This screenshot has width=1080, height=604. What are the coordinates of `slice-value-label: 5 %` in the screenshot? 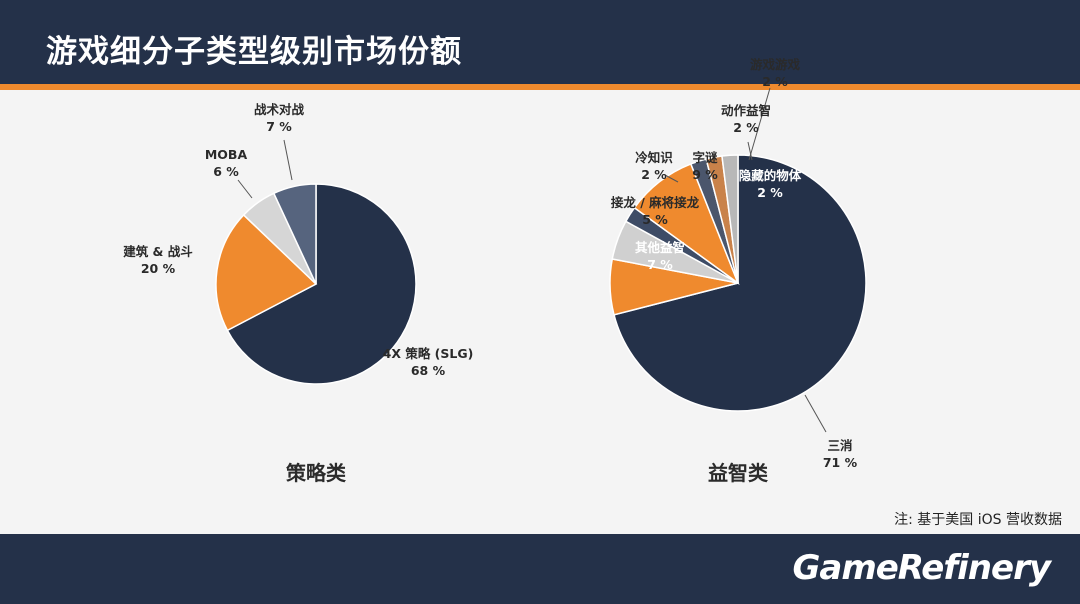 It's located at (655, 219).